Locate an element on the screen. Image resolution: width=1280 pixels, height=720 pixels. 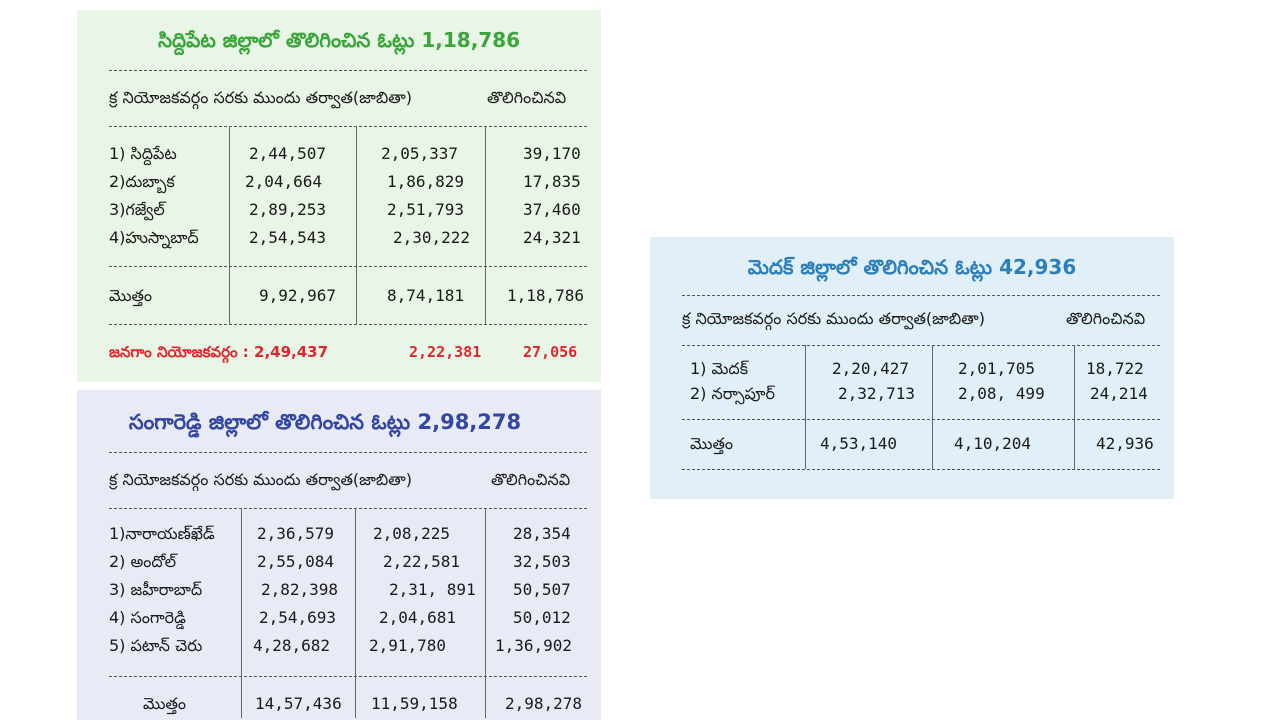
table-row-removed: 24,321 is located at coordinates (552, 237).